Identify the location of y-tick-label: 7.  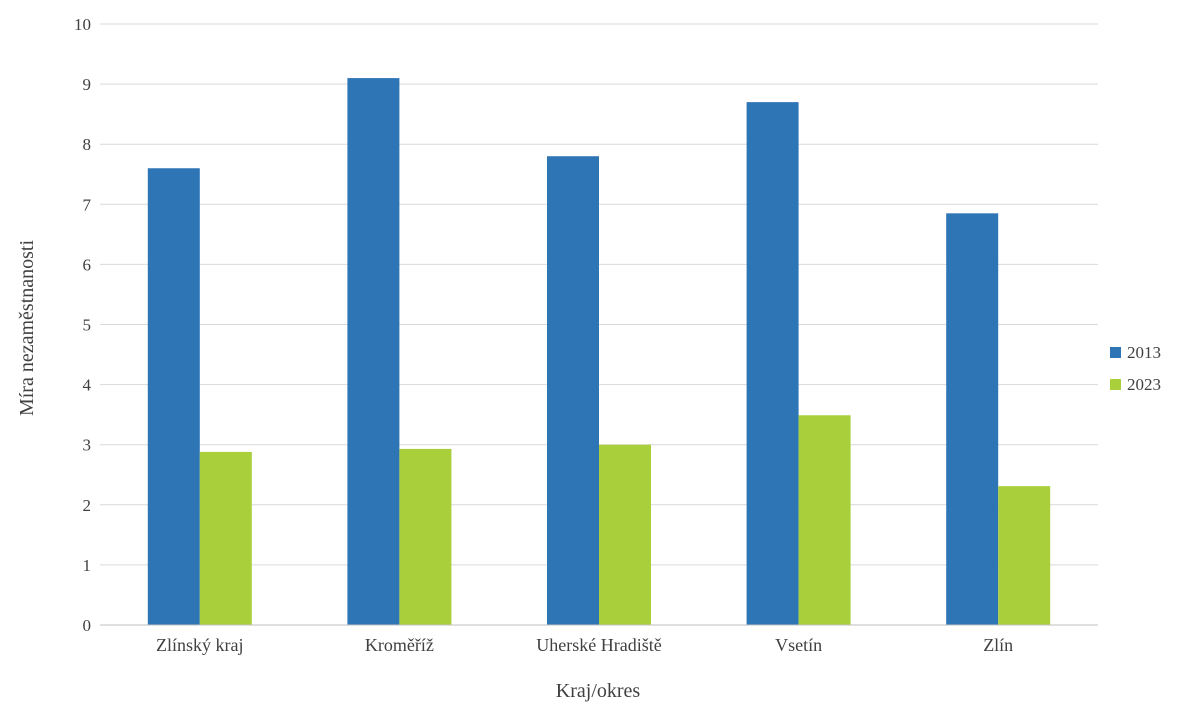
(87, 204).